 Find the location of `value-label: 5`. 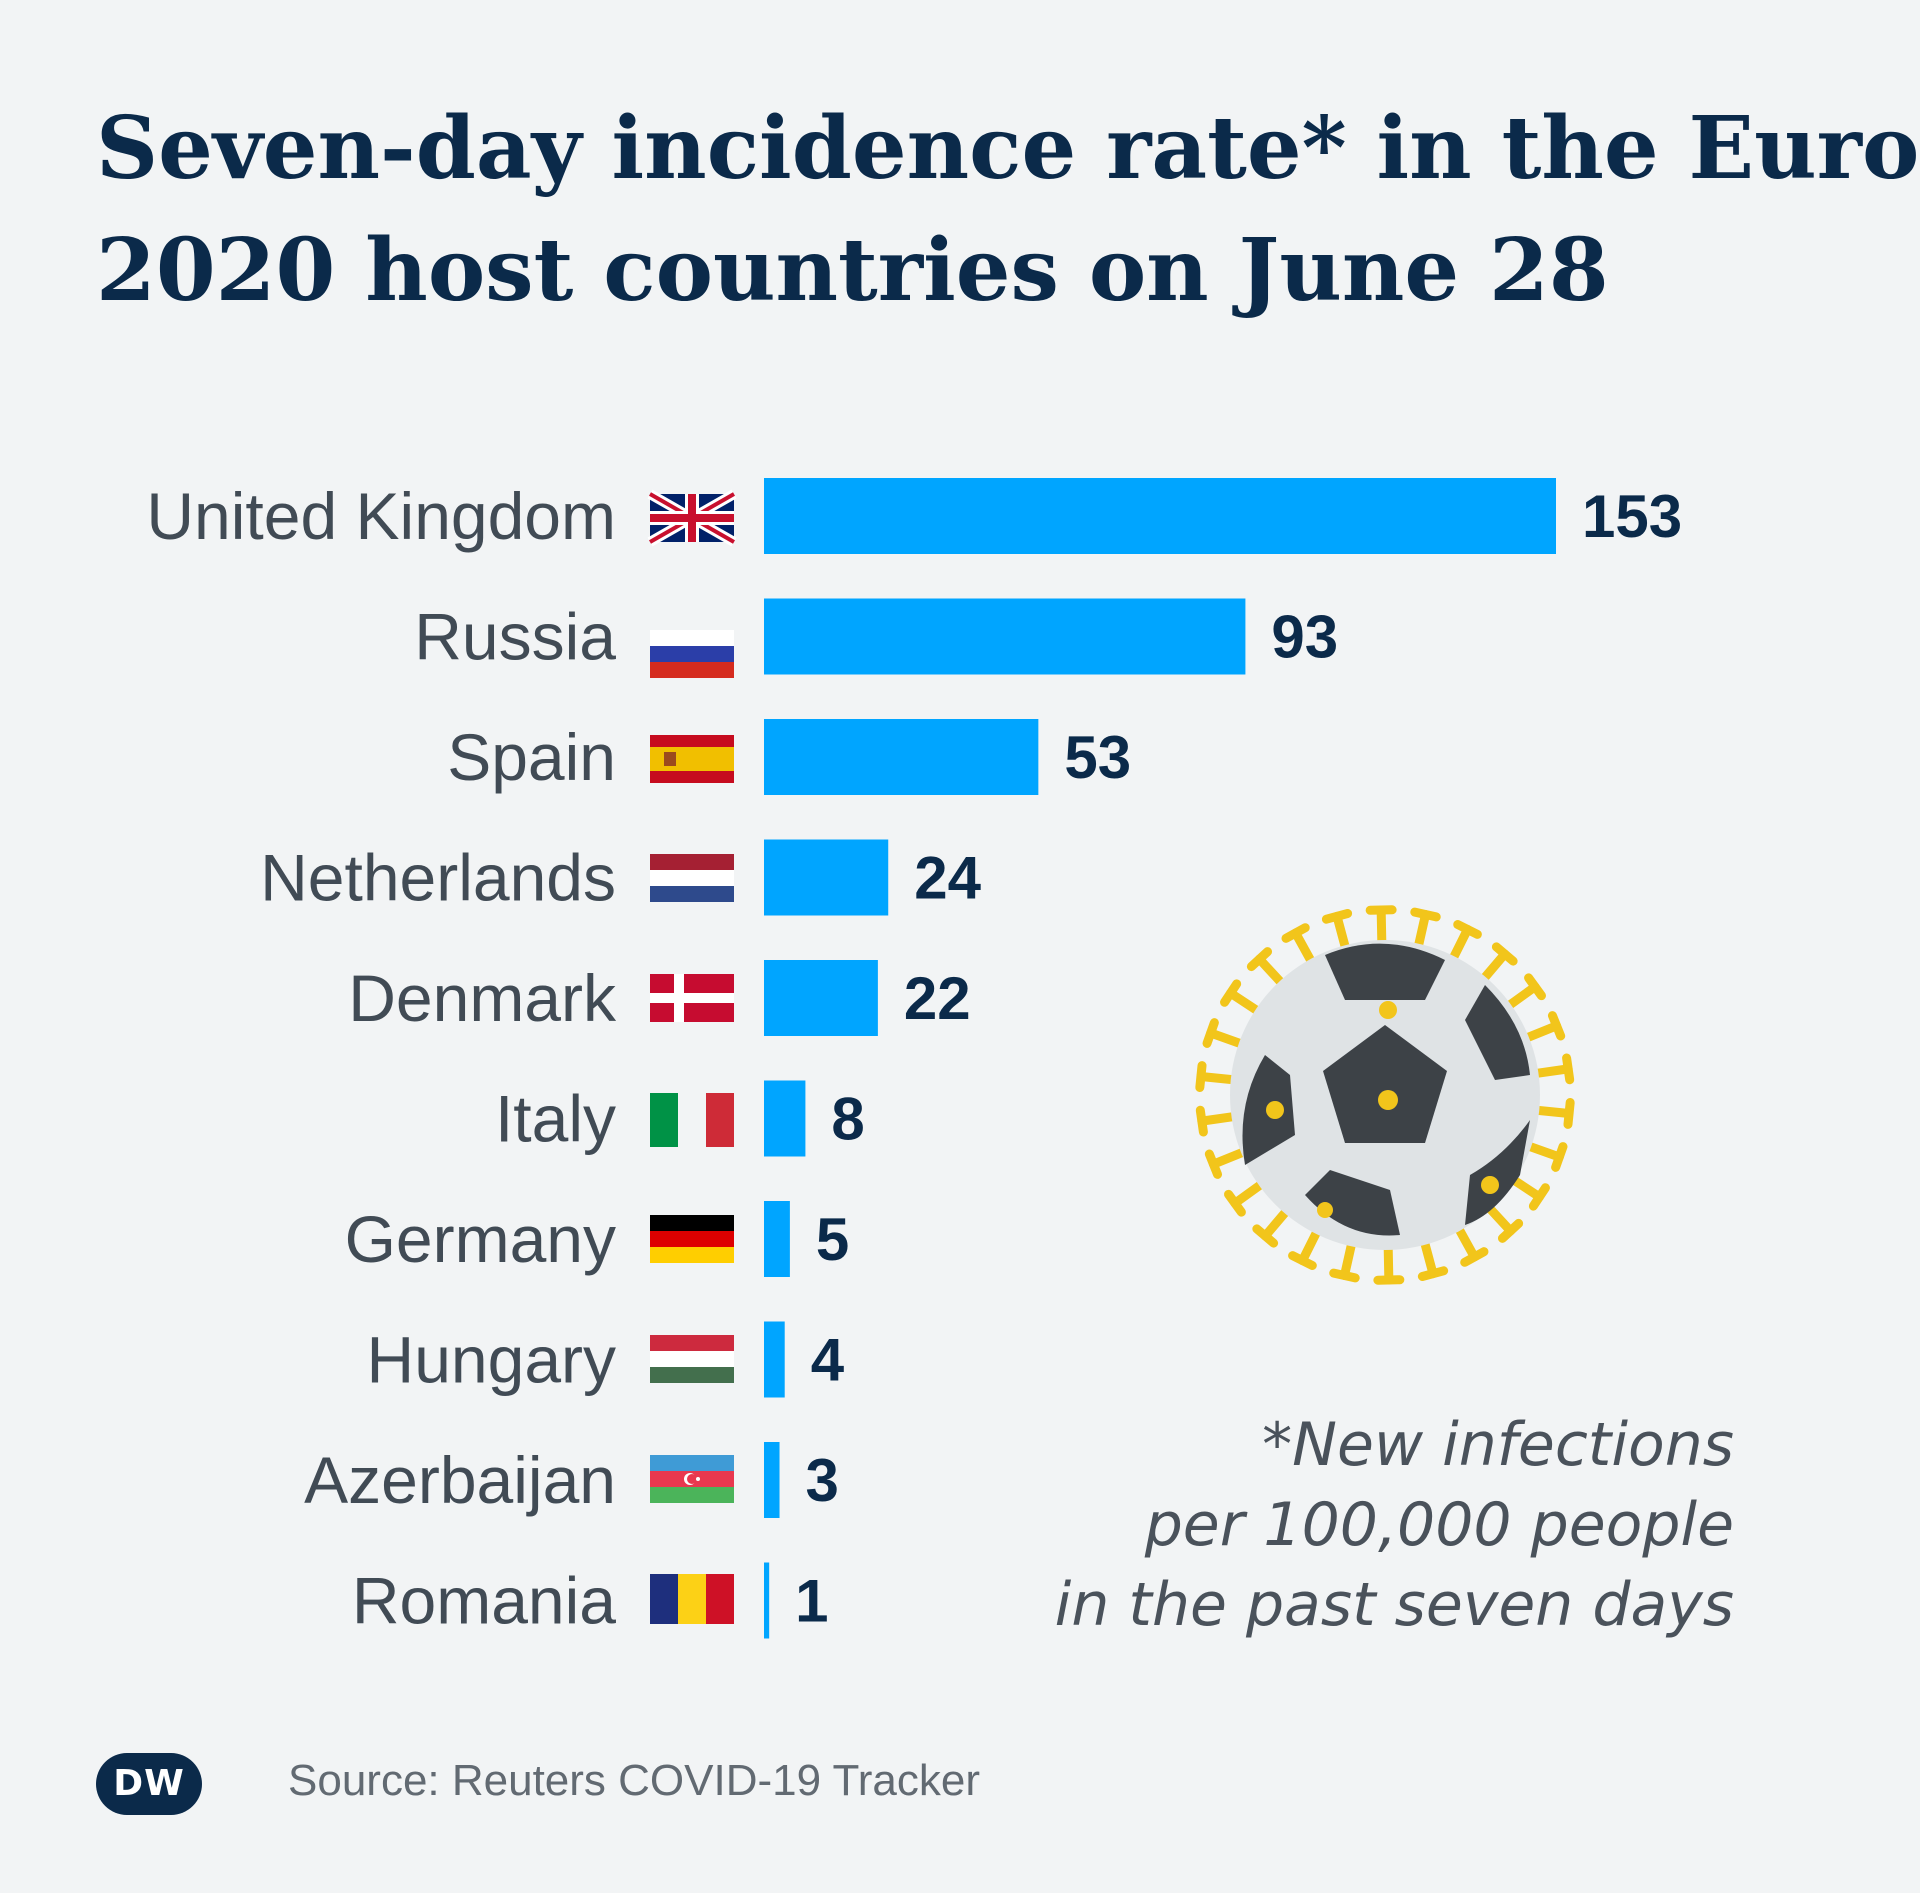

value-label: 5 is located at coordinates (832, 1239).